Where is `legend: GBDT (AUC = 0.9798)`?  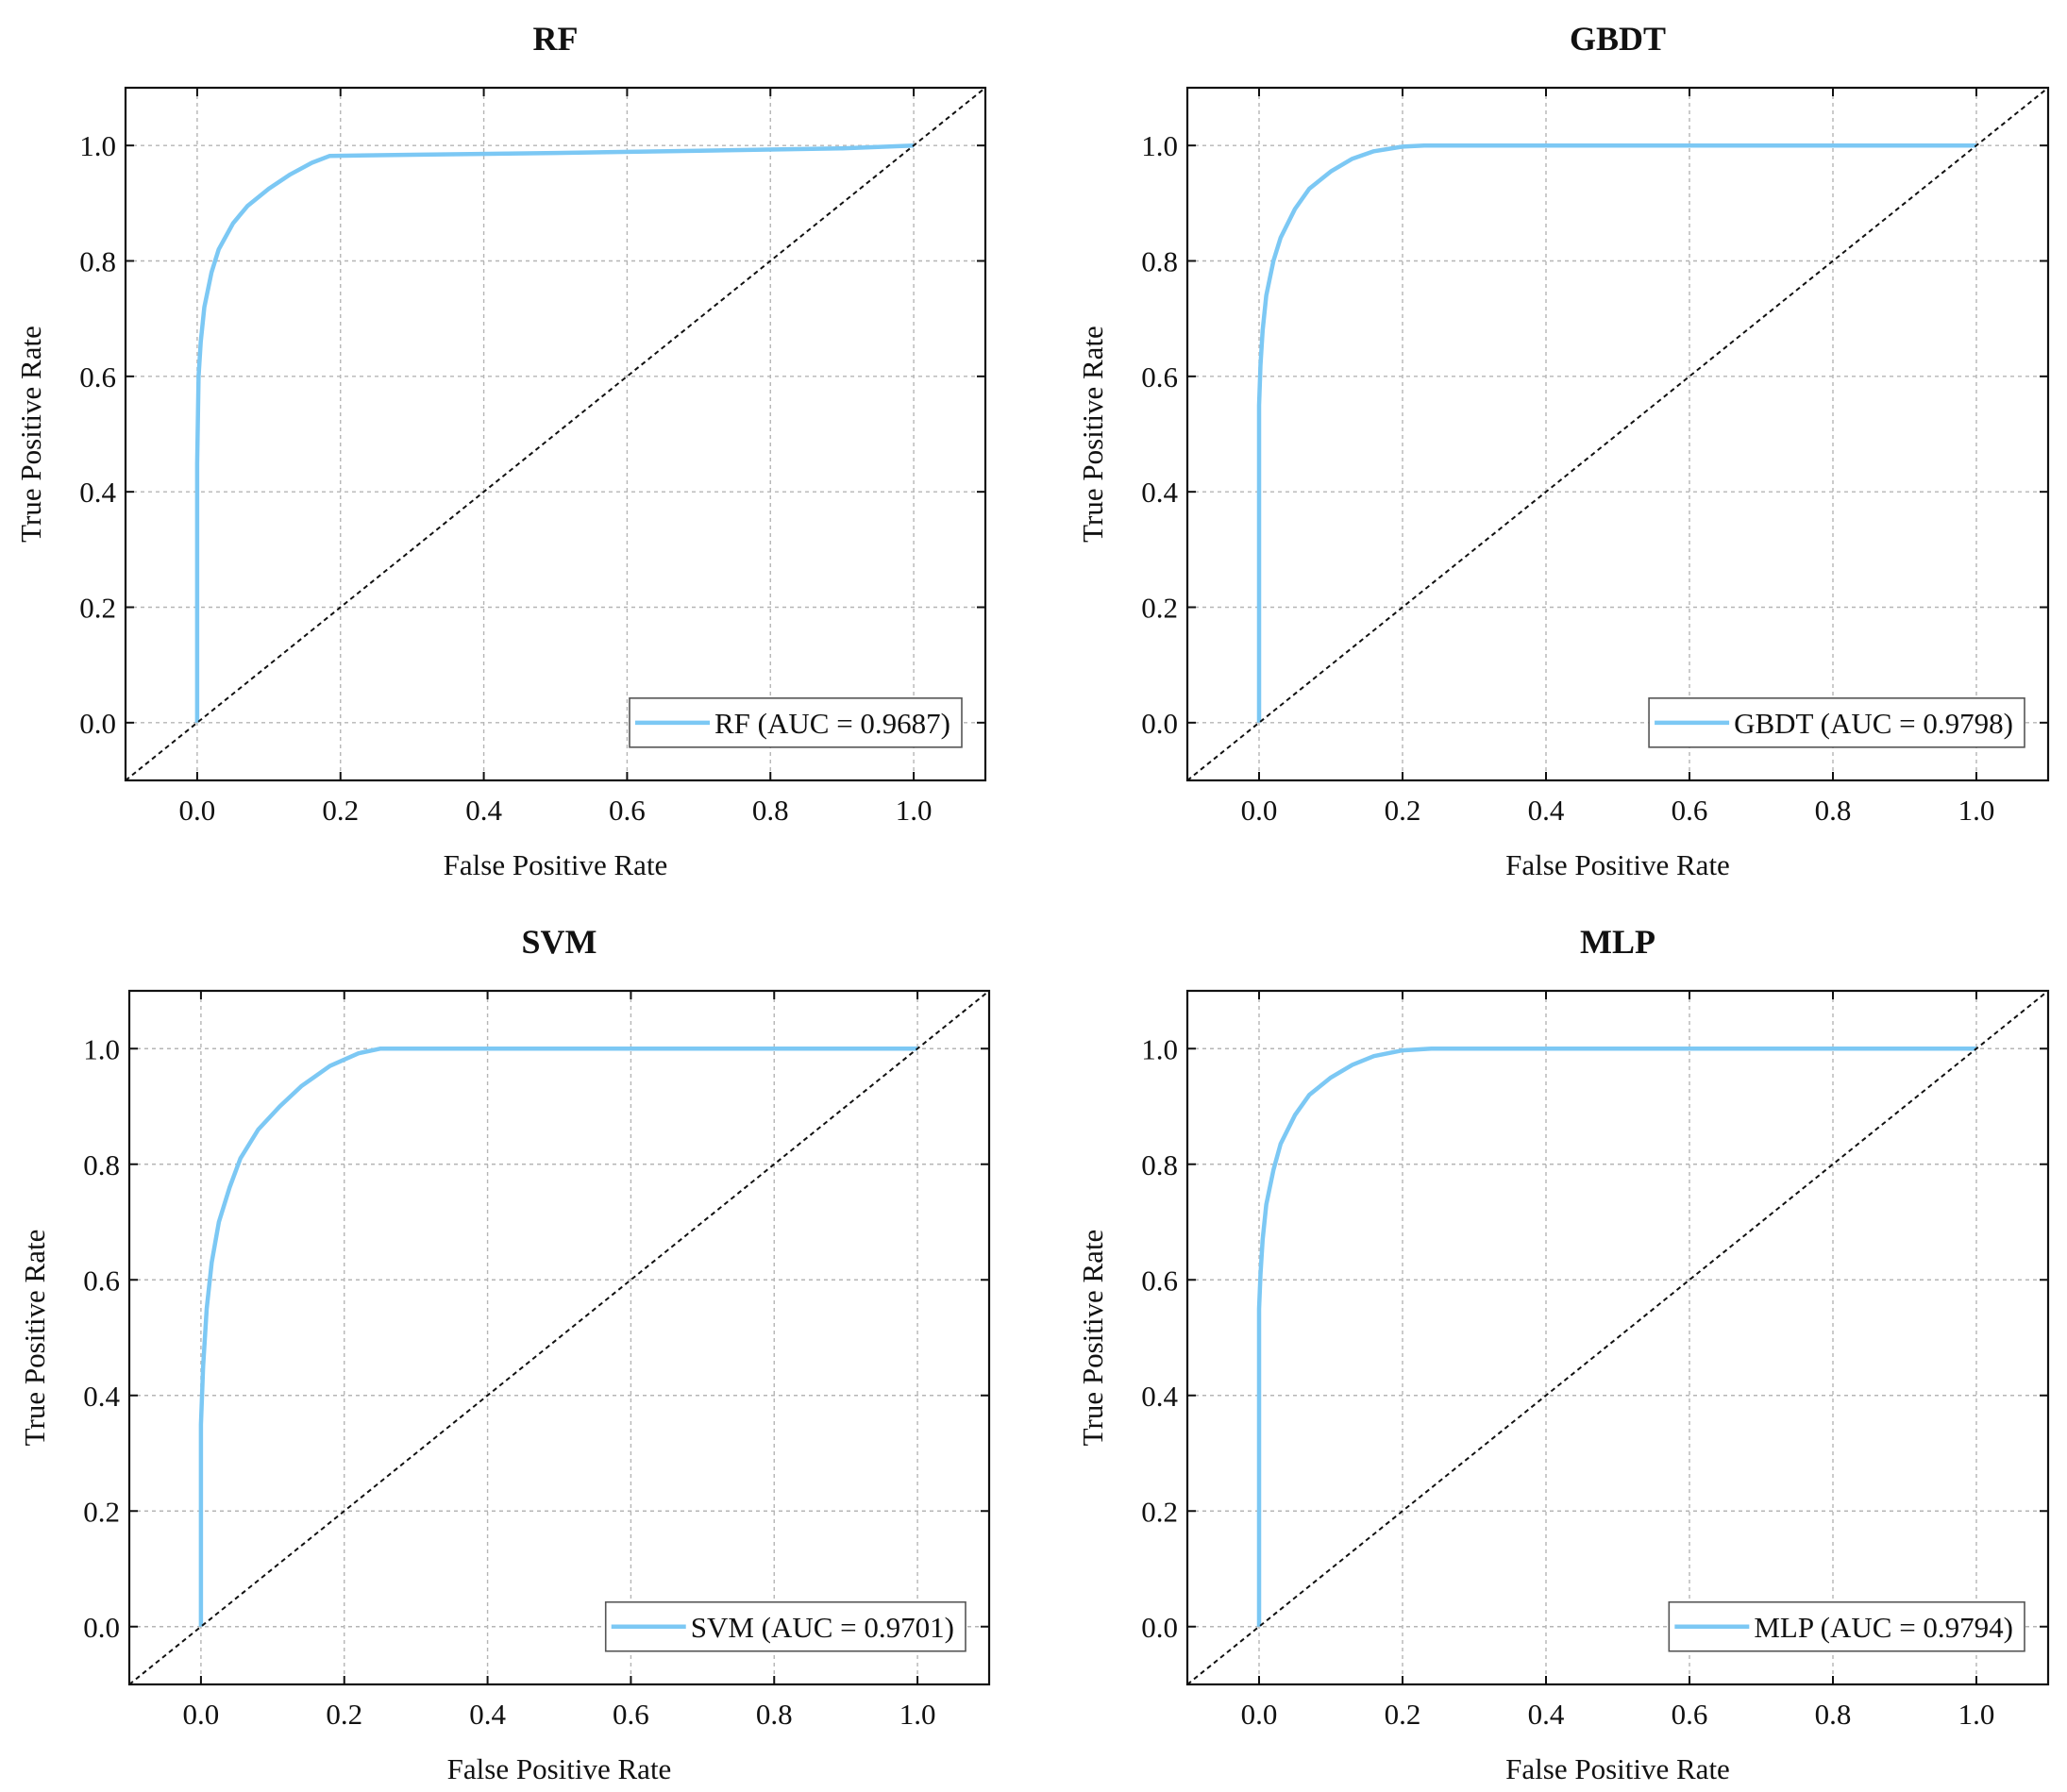 legend: GBDT (AUC = 0.9798) is located at coordinates (1836, 722).